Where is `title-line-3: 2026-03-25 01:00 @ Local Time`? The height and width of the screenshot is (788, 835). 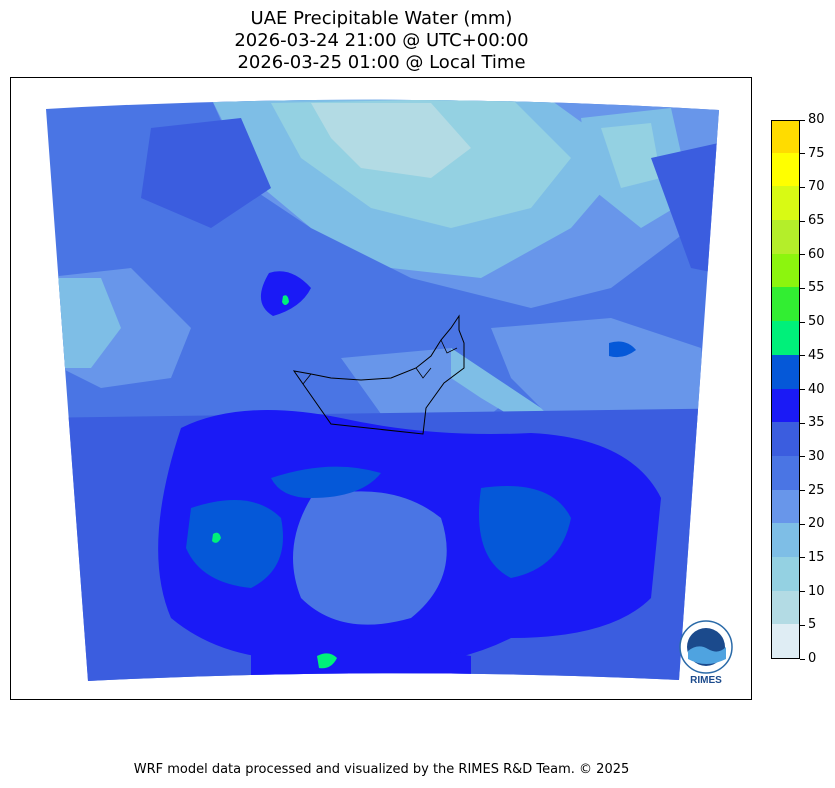 title-line-3: 2026-03-25 01:00 @ Local Time is located at coordinates (381, 62).